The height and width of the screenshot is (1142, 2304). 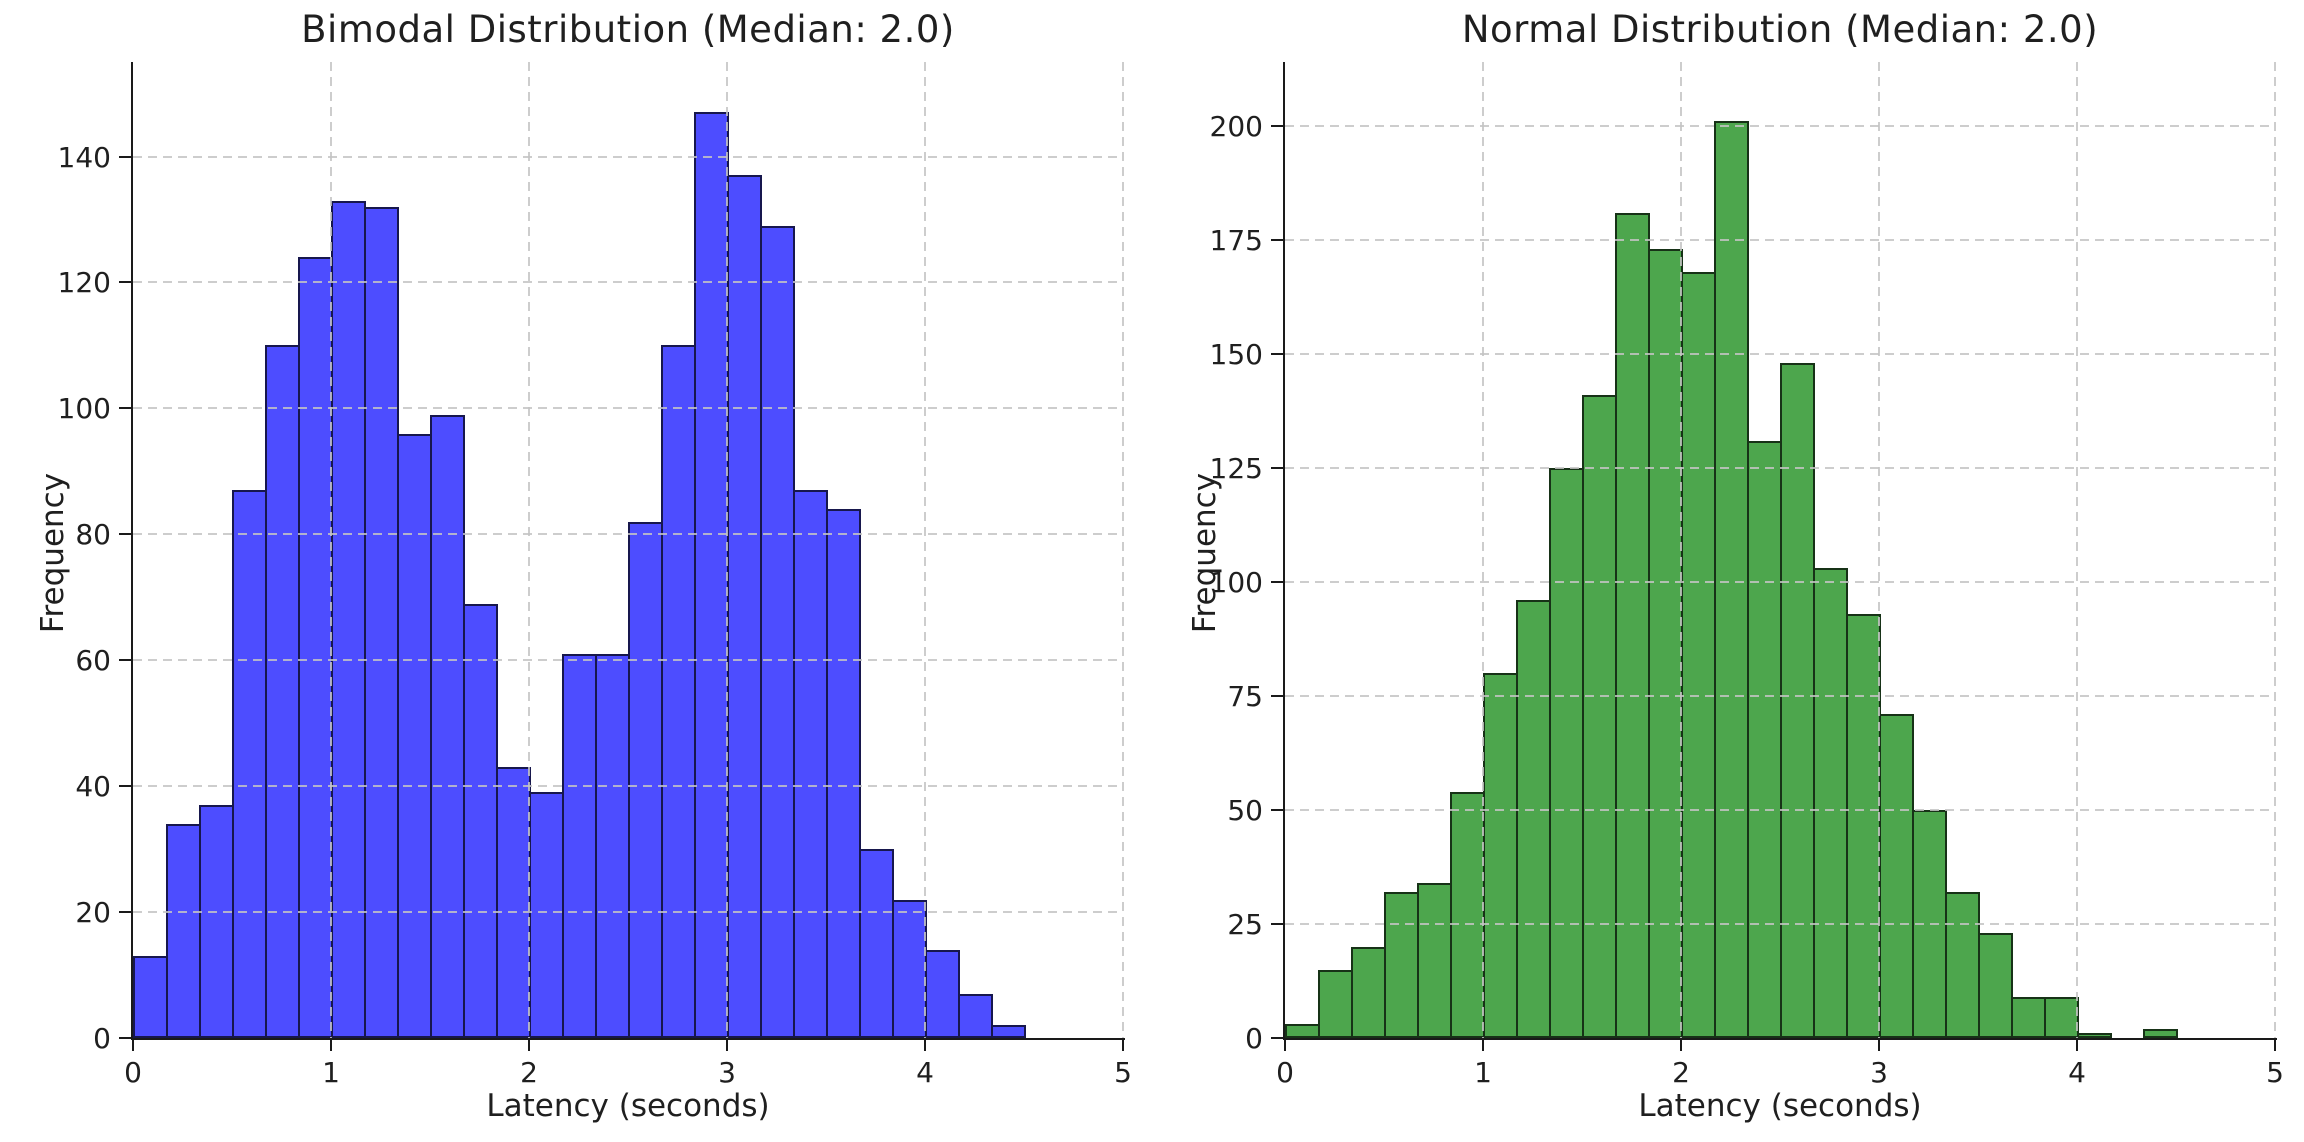 What do you see at coordinates (84, 283) in the screenshot?
I see `y-tick-label: 120` at bounding box center [84, 283].